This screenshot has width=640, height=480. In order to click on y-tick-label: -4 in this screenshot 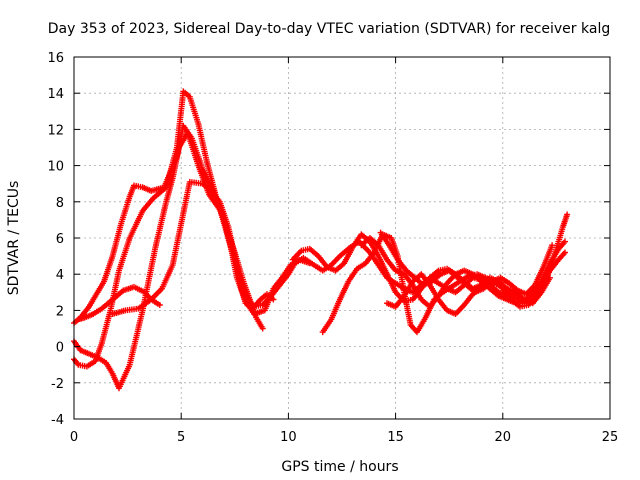, I will do `click(57, 420)`.